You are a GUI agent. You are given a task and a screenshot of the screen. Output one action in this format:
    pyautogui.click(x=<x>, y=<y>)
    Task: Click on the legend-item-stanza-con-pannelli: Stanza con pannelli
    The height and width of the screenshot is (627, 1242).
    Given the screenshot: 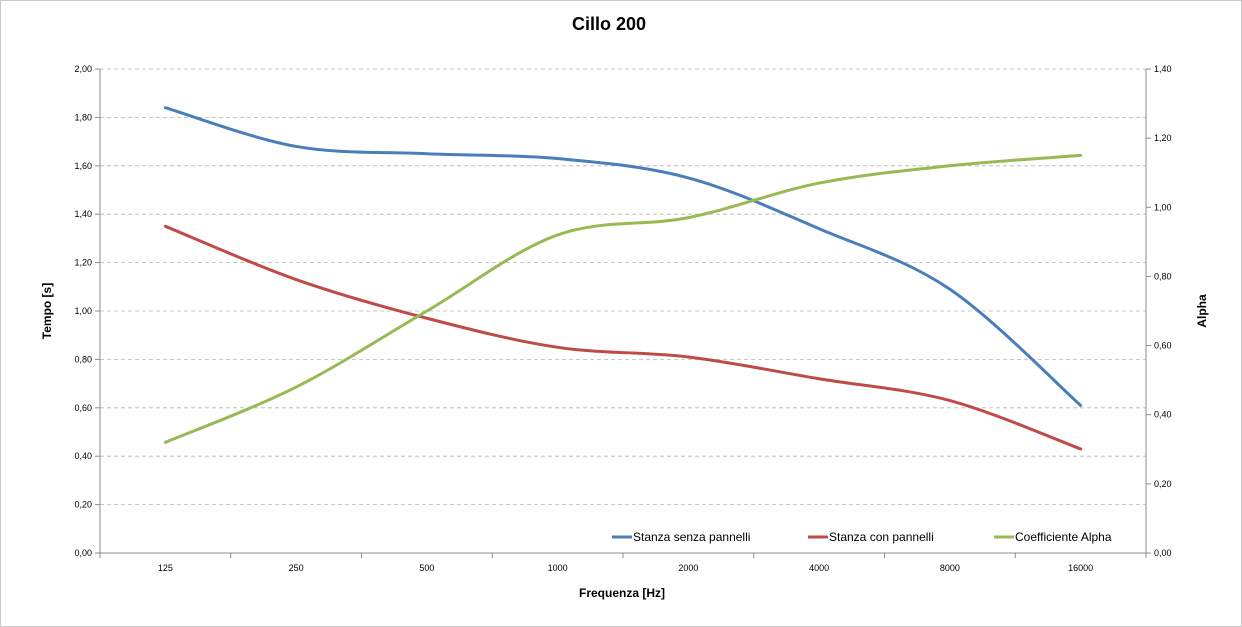 What is the action you would take?
    pyautogui.click(x=871, y=537)
    